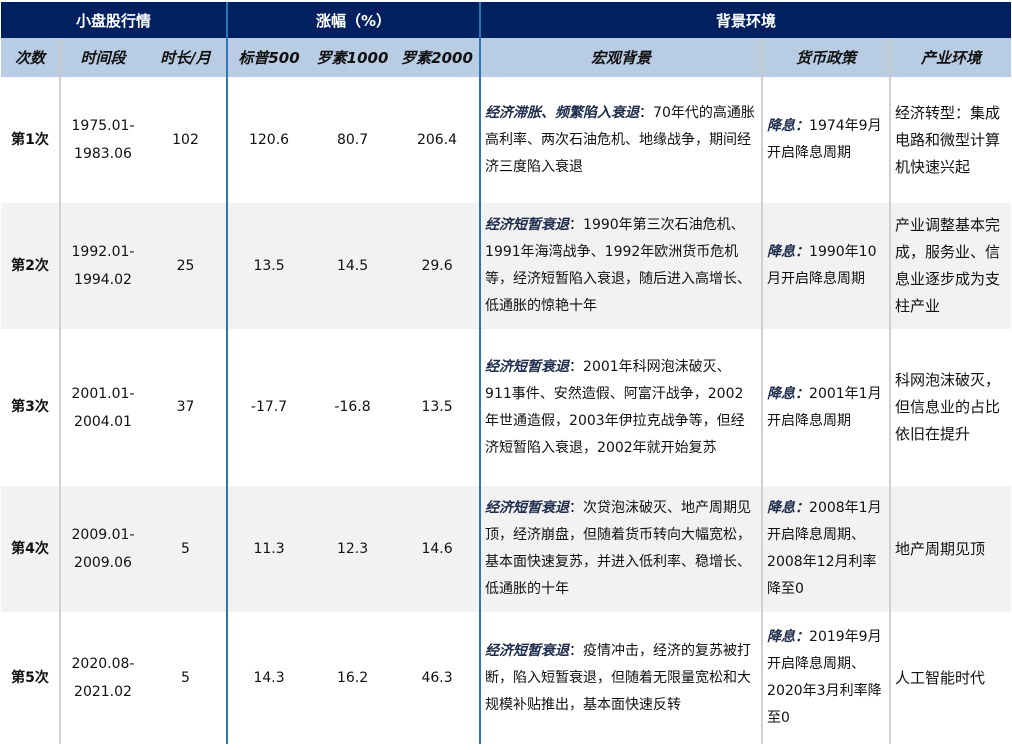 This screenshot has height=750, width=1012. Describe the element at coordinates (268, 407) in the screenshot. I see `sp500-gain: -17.7` at that location.